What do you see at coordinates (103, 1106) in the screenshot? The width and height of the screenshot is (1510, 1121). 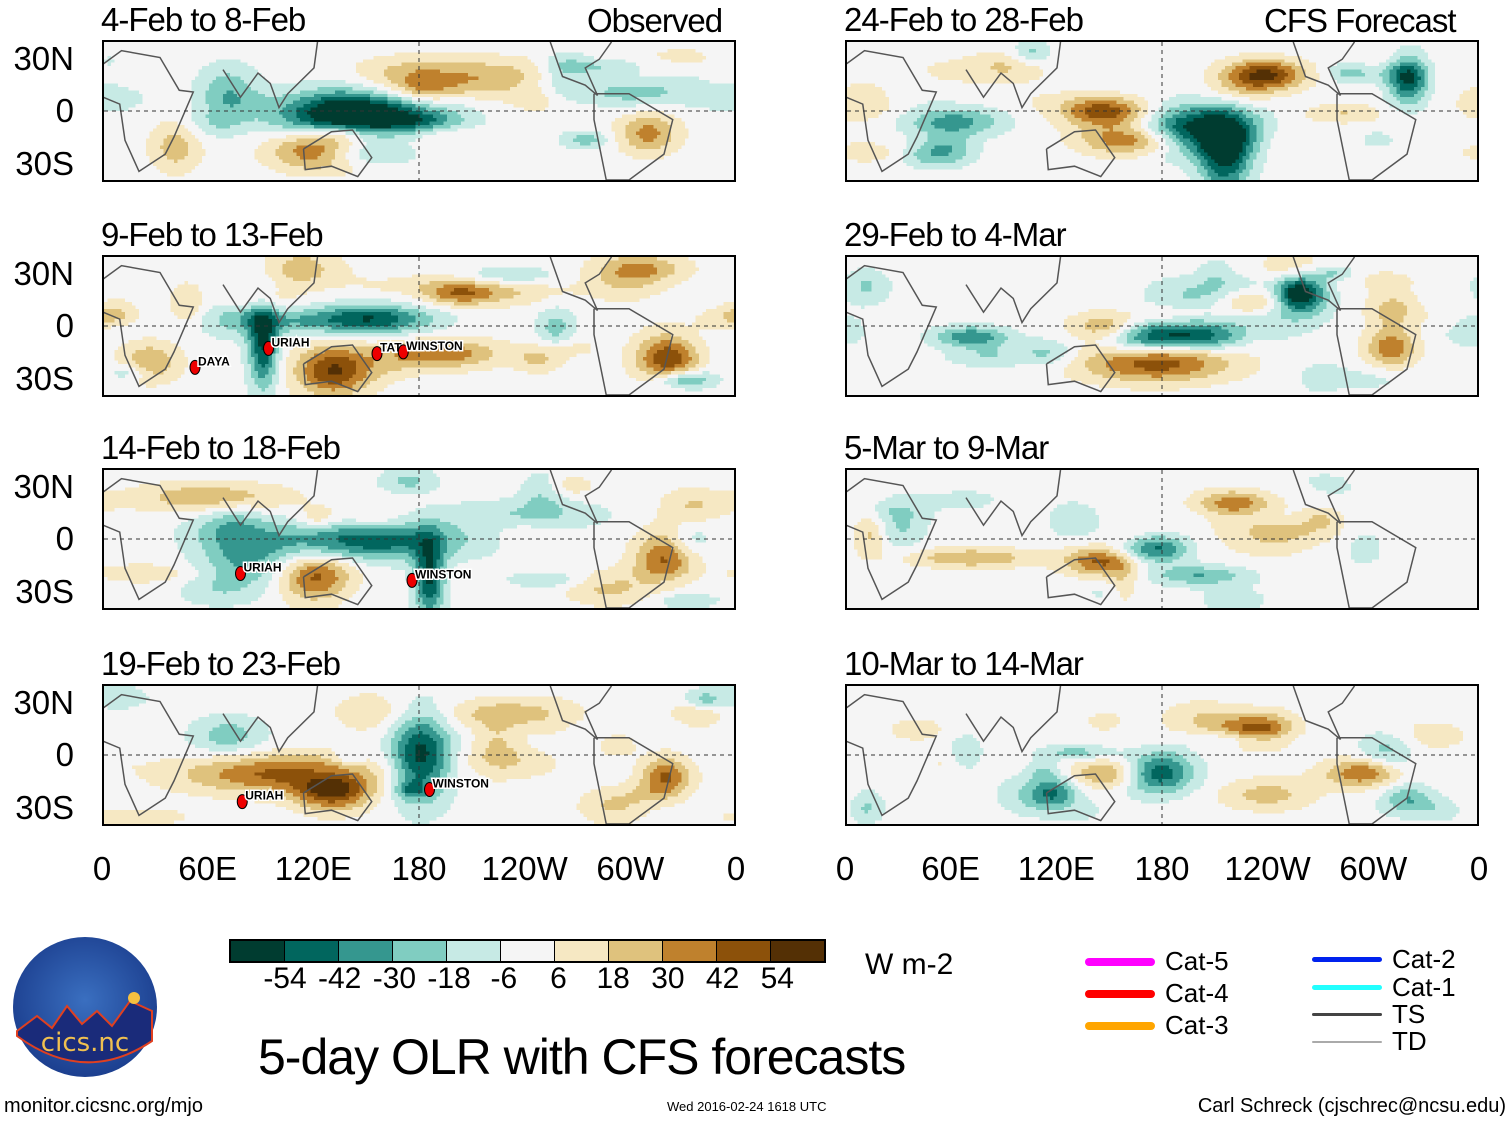 I see `footer-url: monitor.cicsnc.org/mjo` at bounding box center [103, 1106].